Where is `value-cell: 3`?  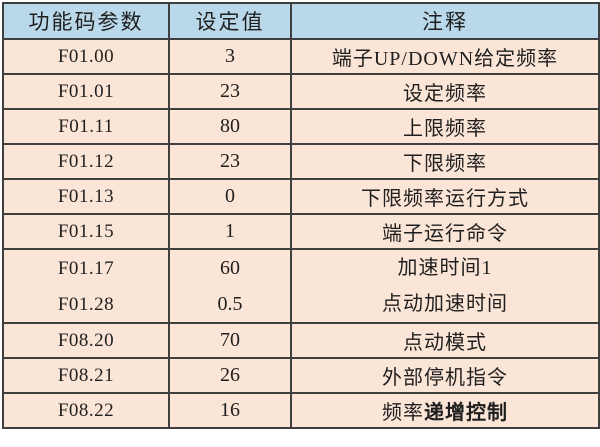
value-cell: 3 is located at coordinates (230, 56).